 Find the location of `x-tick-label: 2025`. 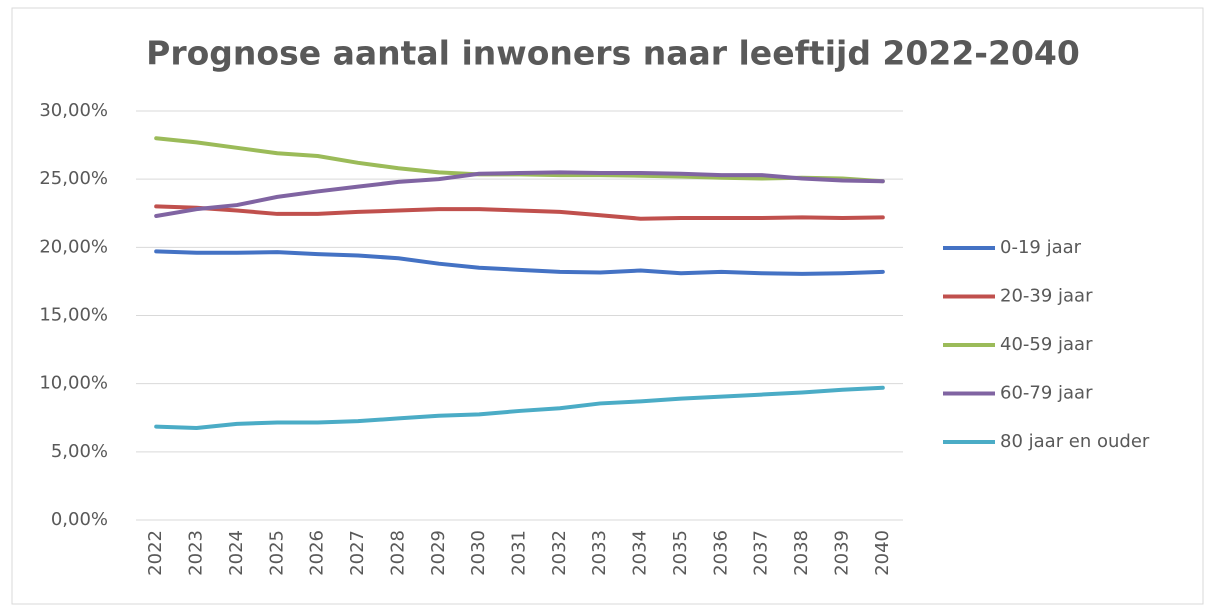

x-tick-label: 2025 is located at coordinates (276, 553).